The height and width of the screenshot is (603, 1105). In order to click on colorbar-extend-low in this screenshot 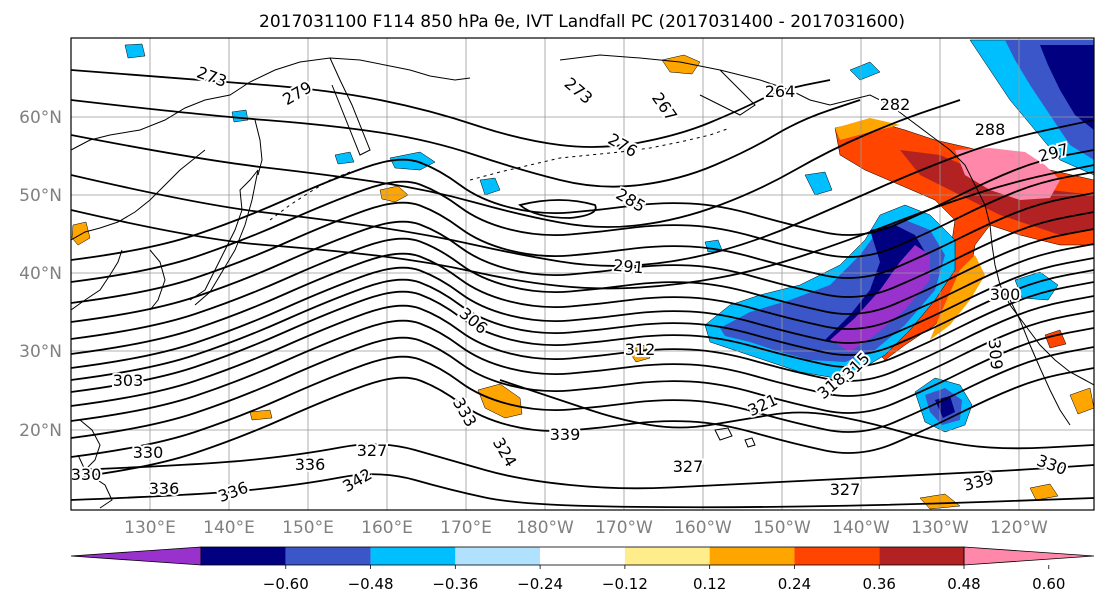, I will do `click(136, 556)`.